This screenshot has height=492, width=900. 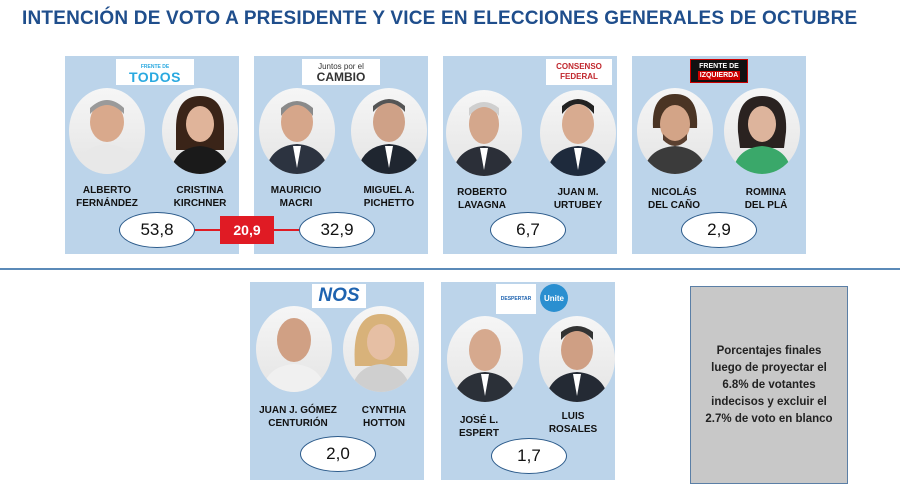 I want to click on vote-percentage: 32,9, so click(x=337, y=230).